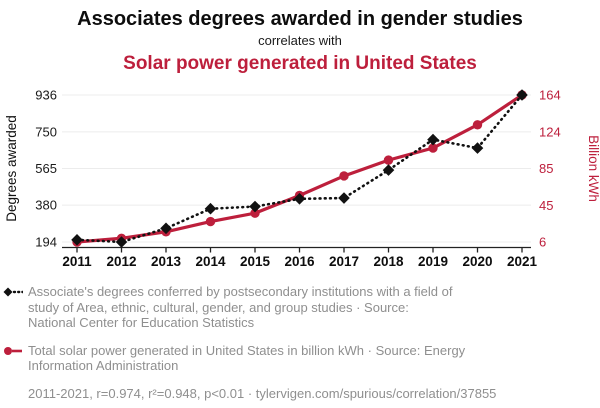 The image size is (600, 408). What do you see at coordinates (13, 292) in the screenshot?
I see `diamond-dotted-marker-icon` at bounding box center [13, 292].